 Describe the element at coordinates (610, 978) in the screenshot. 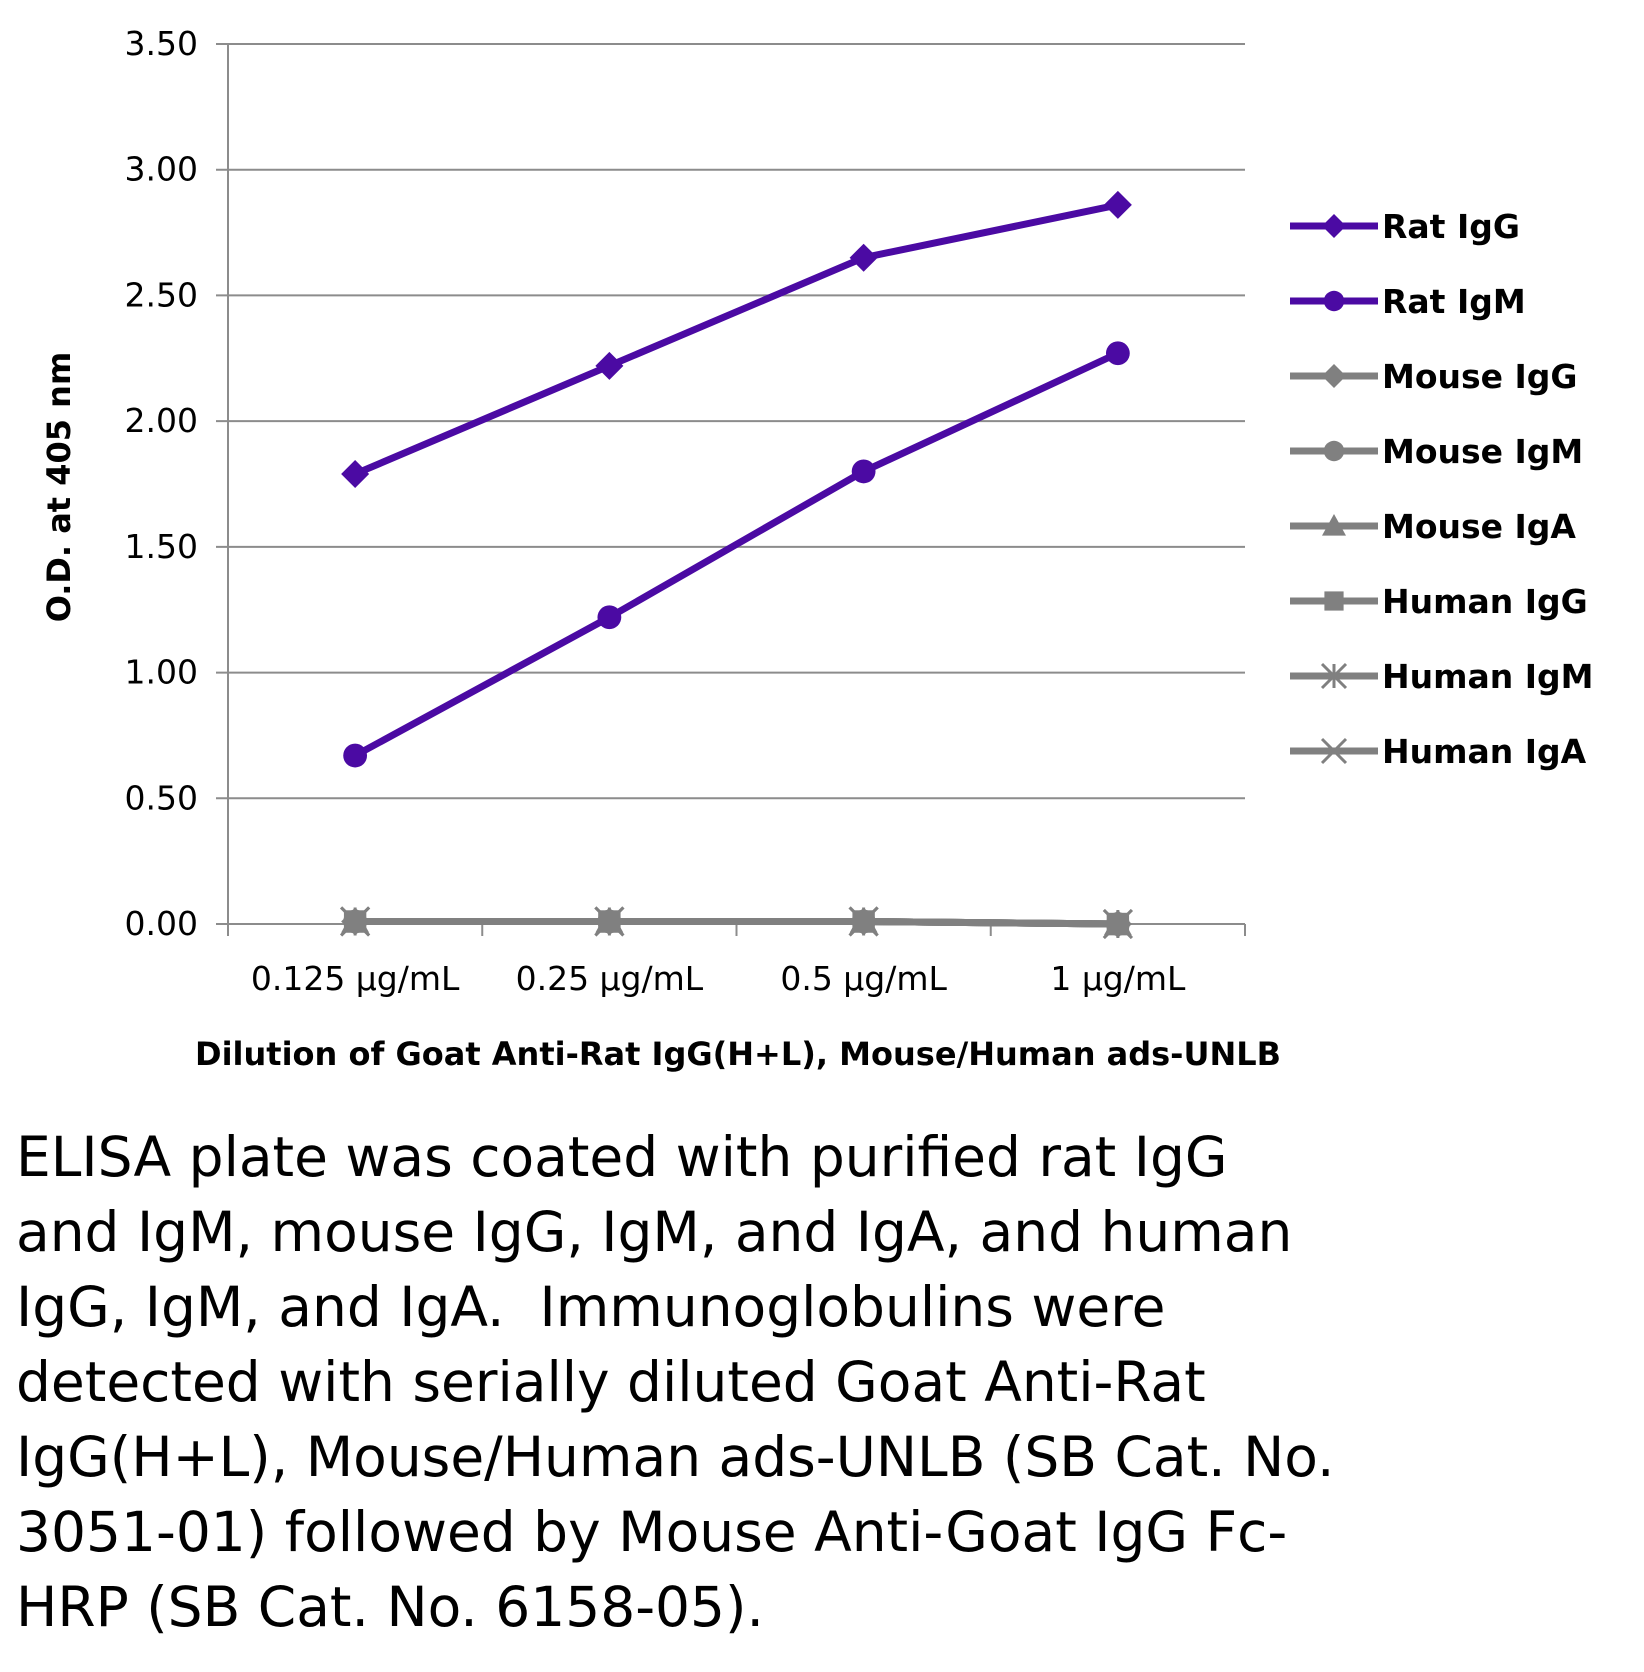

I see `x-tick-label: 0.25 µg/mL` at that location.